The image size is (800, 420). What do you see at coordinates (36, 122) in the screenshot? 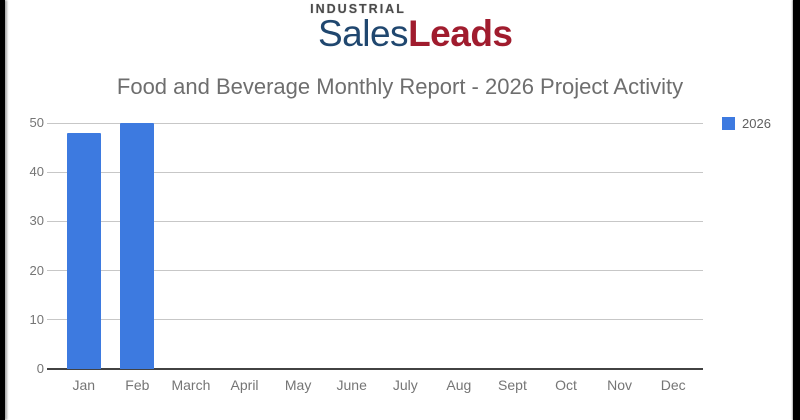
I see `y-axis-label-50: 50` at bounding box center [36, 122].